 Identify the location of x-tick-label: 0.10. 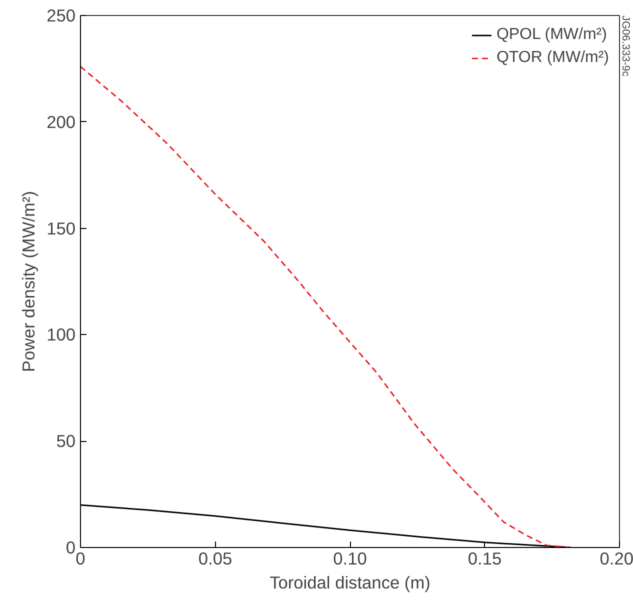
(350, 558).